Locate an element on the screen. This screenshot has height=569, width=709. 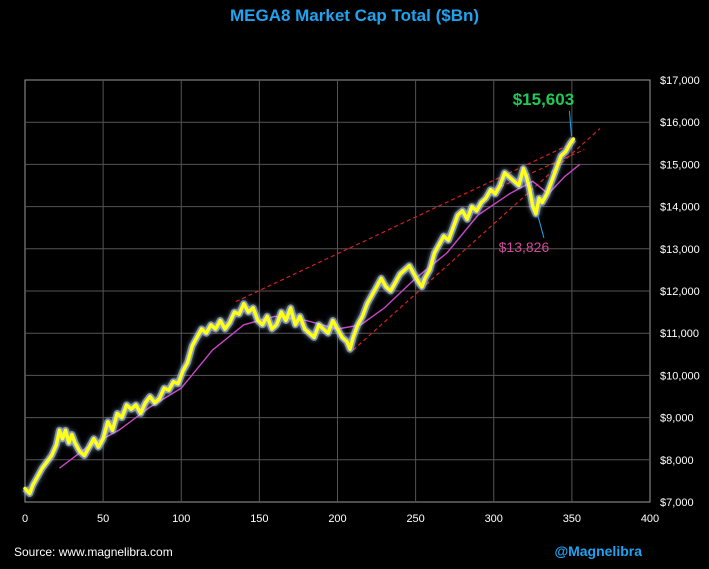
x-tick-label: 250 is located at coordinates (415, 519).